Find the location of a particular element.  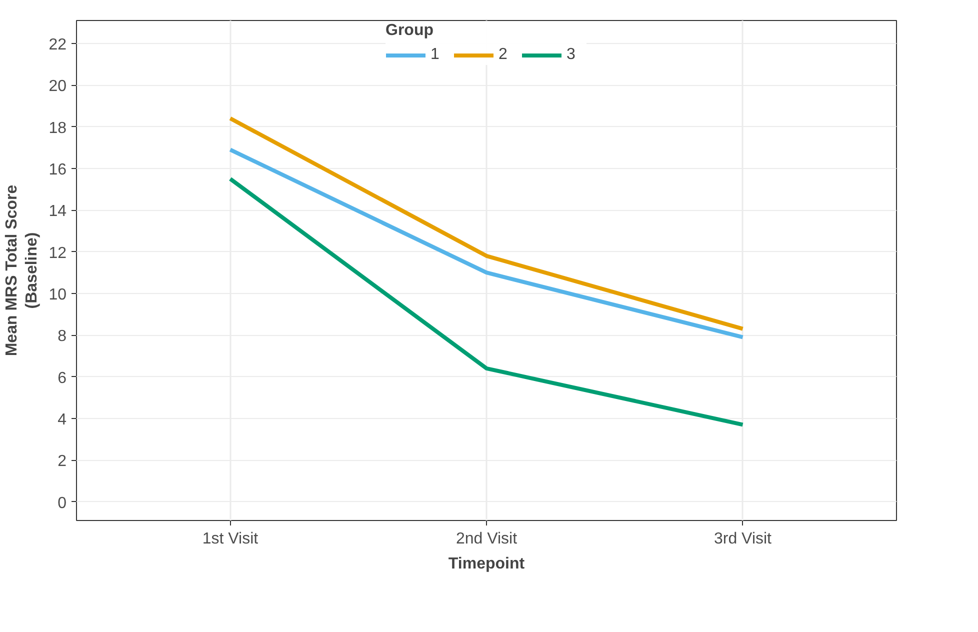

y-tick-label: 10 is located at coordinates (57, 295).